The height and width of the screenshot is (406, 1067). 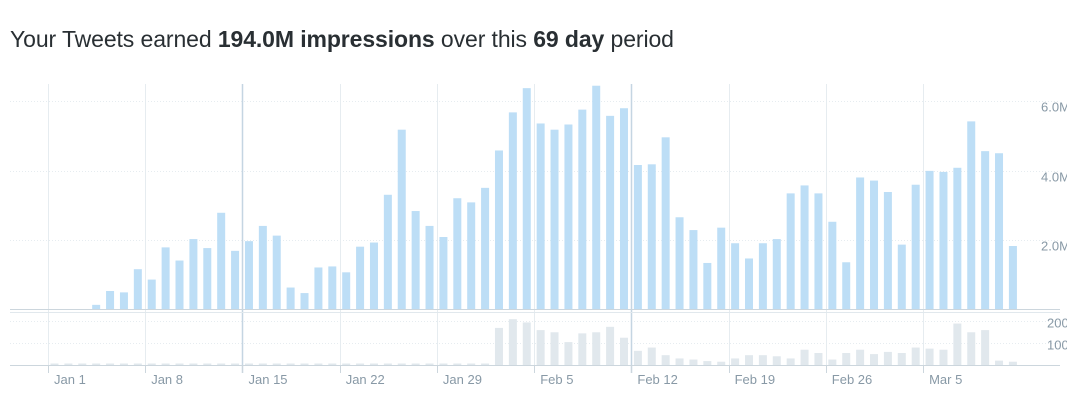 I want to click on secondary-bars, so click(x=533, y=342).